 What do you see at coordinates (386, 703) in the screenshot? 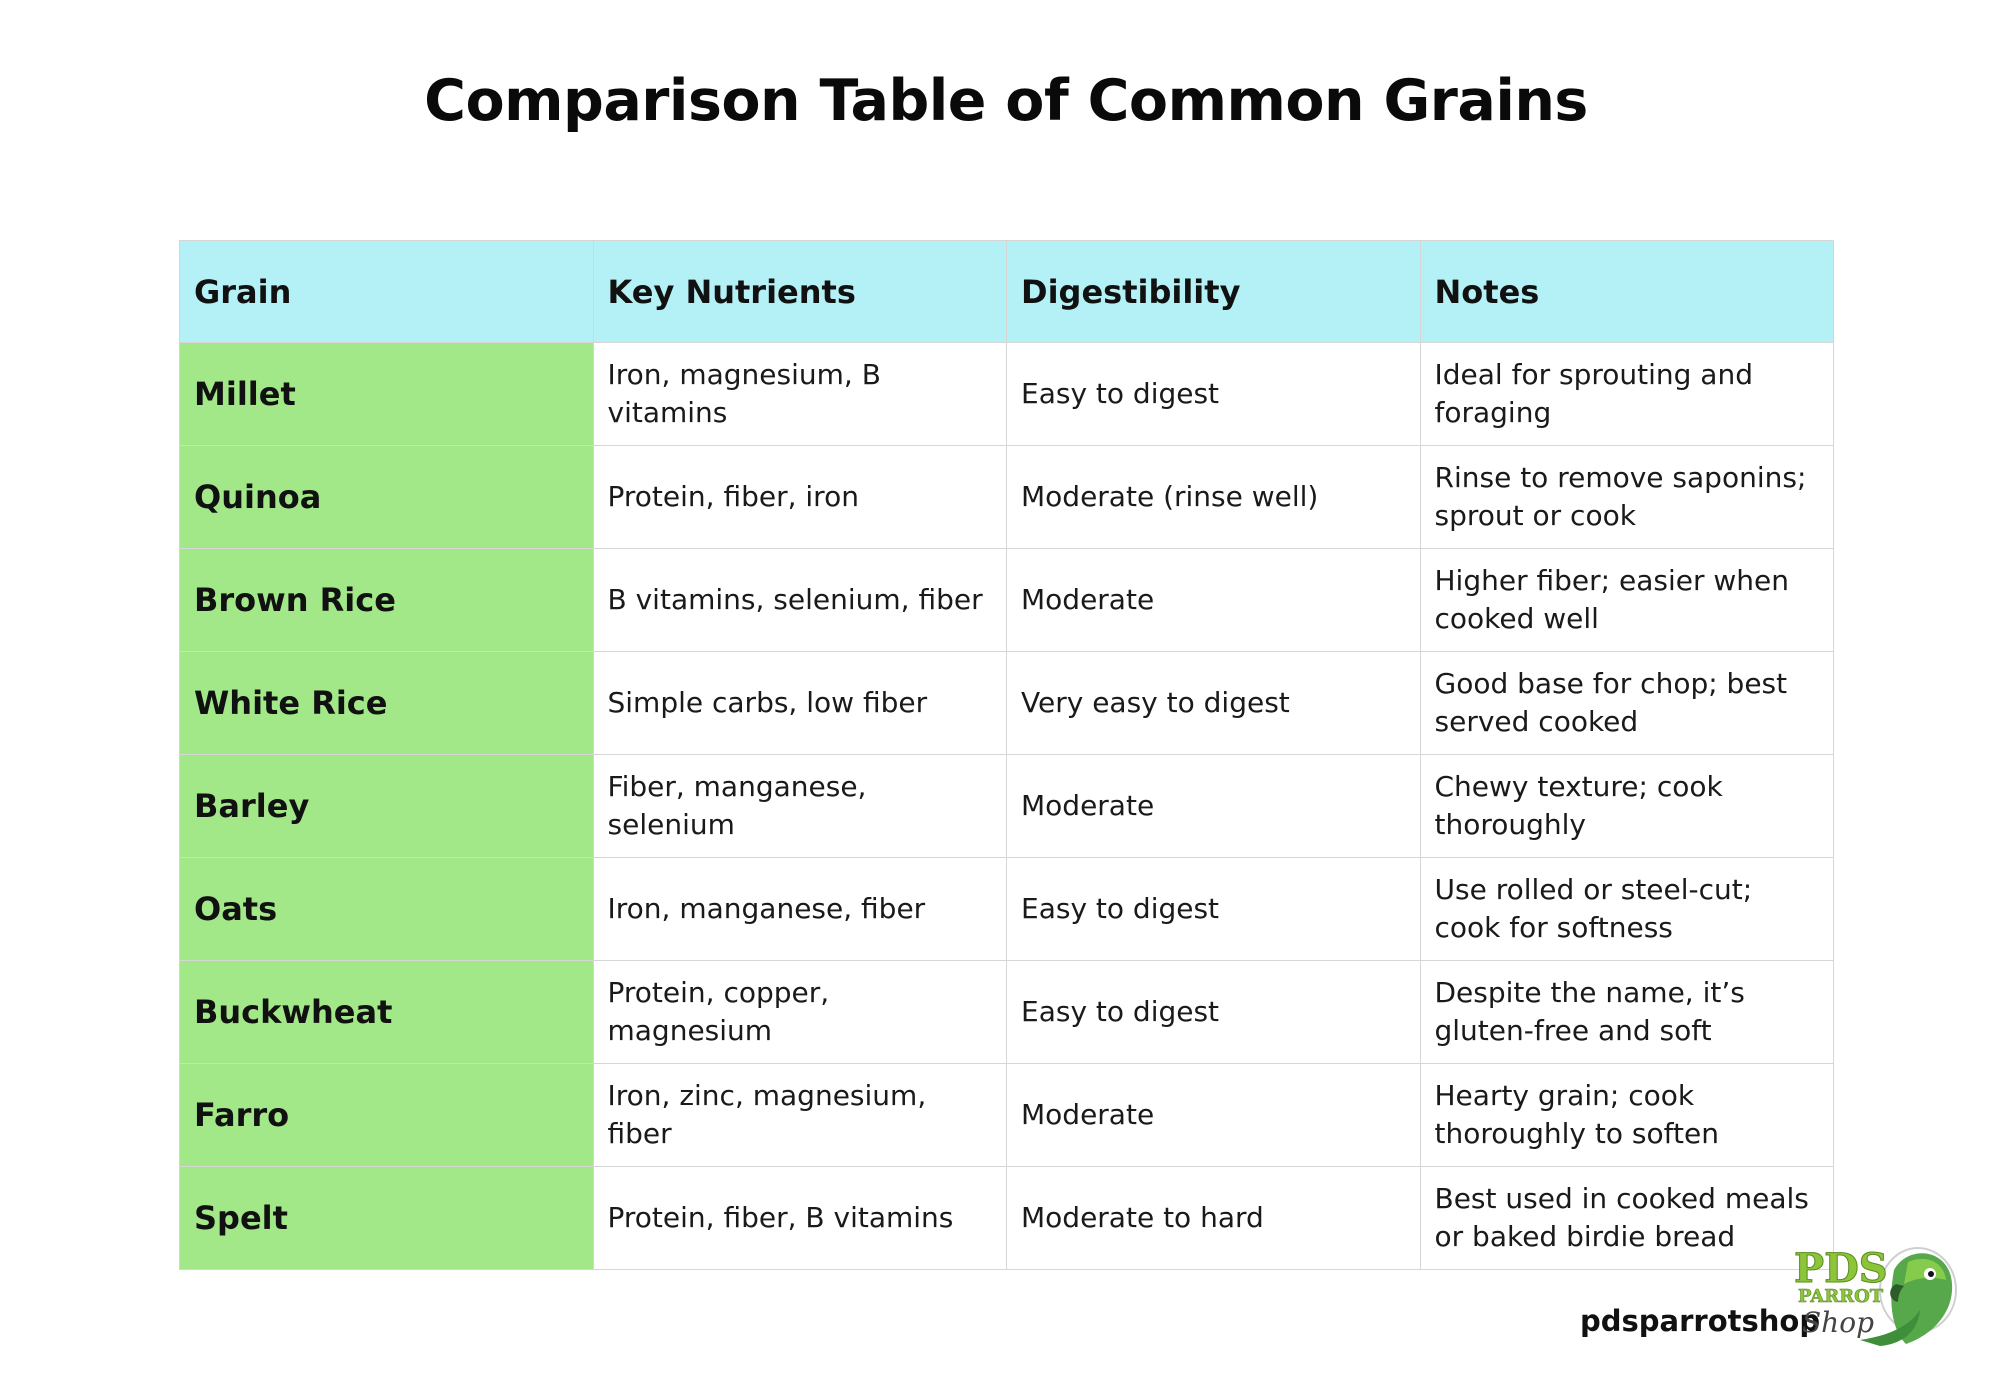
I see `grain-cell: White Rice` at bounding box center [386, 703].